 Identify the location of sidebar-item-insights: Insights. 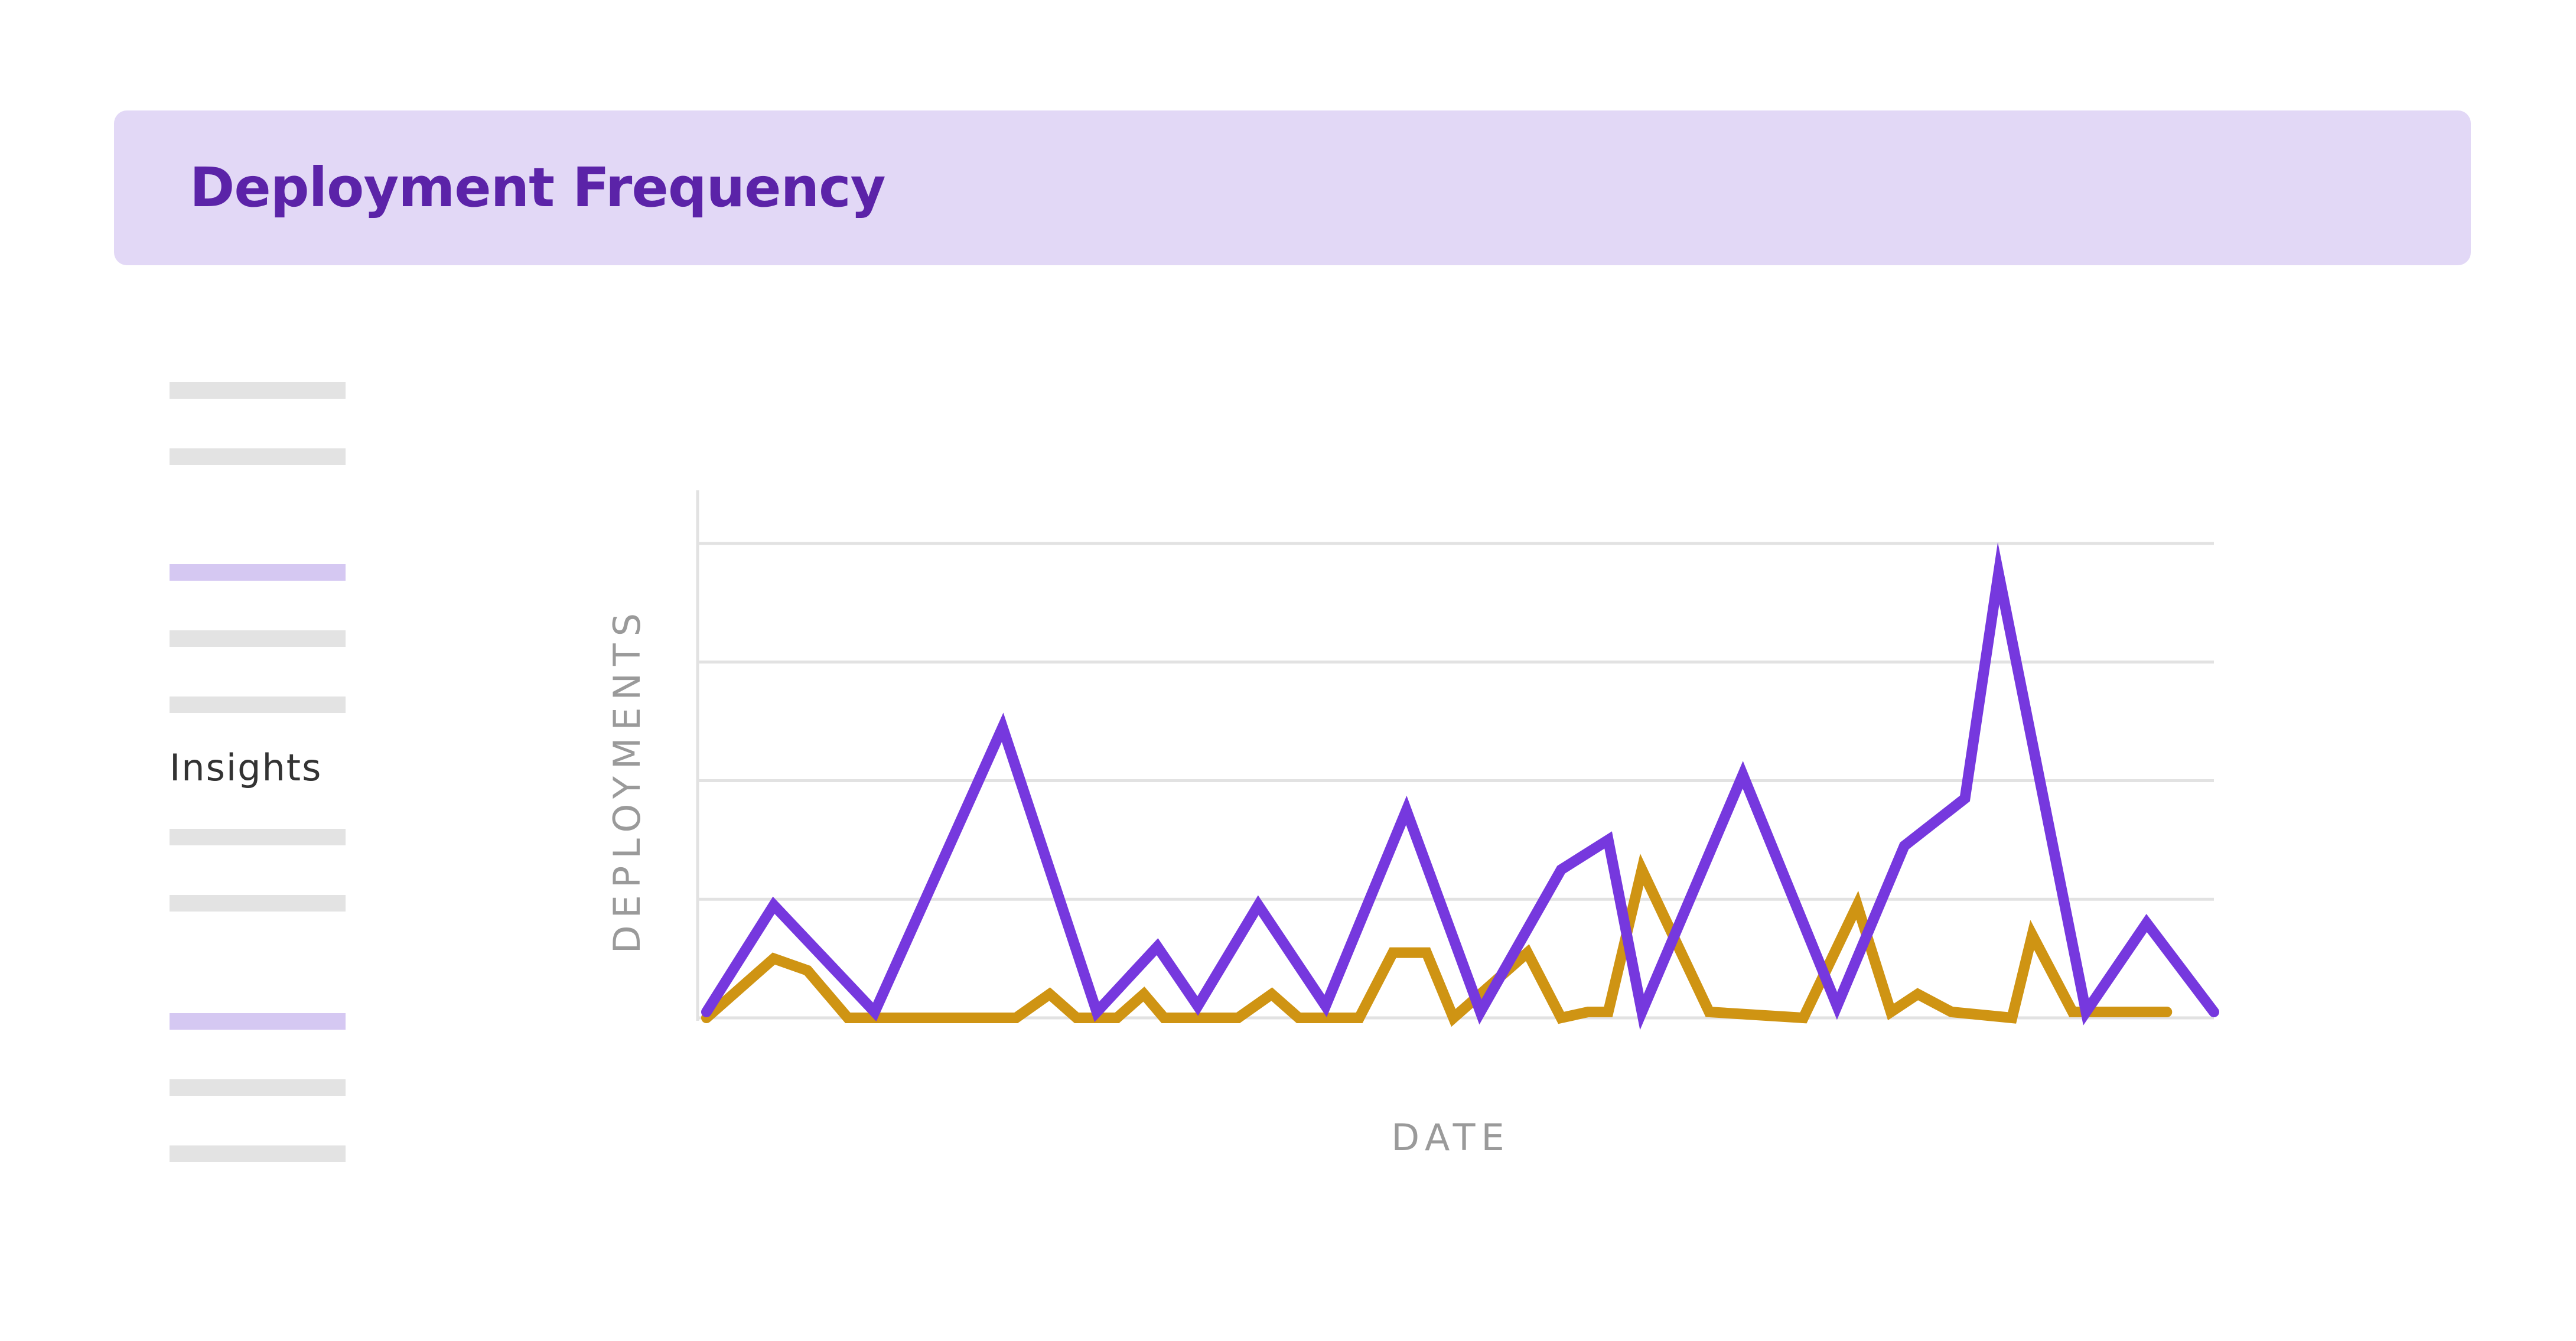
(246, 767).